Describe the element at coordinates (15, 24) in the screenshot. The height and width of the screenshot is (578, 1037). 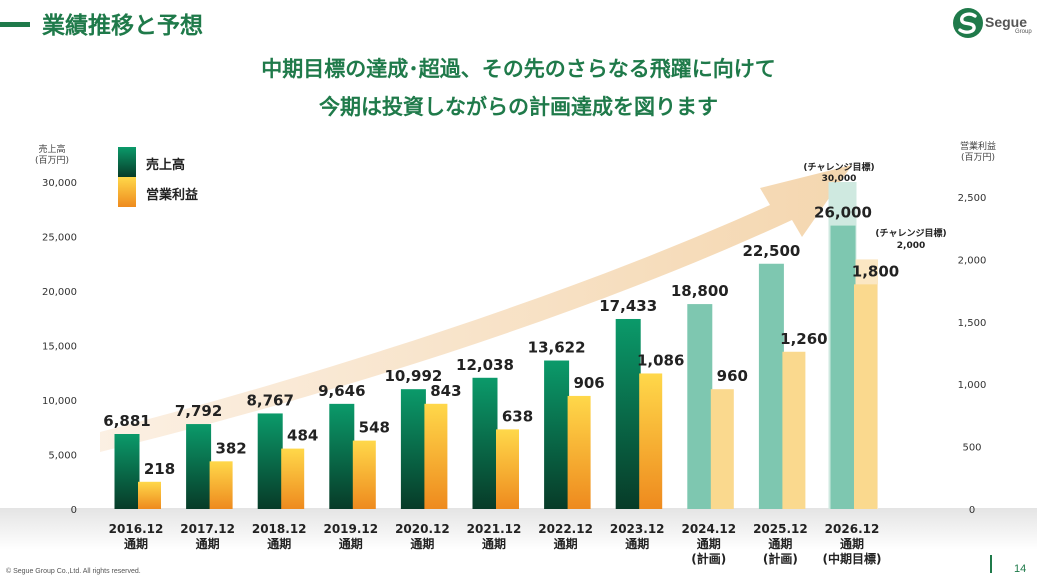
I see `header-accent-bar` at that location.